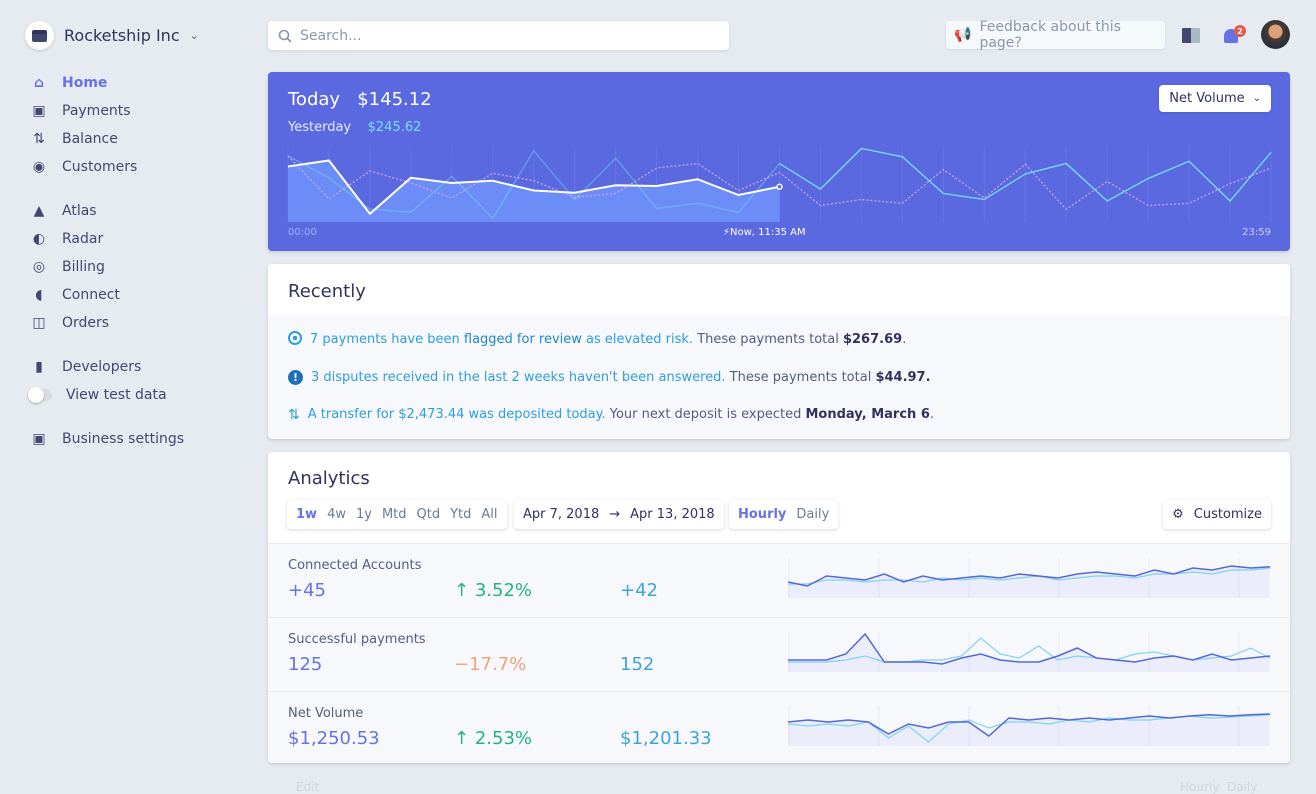 This screenshot has width=1316, height=794. I want to click on notifications-bell-icon: 2, so click(1235, 34).